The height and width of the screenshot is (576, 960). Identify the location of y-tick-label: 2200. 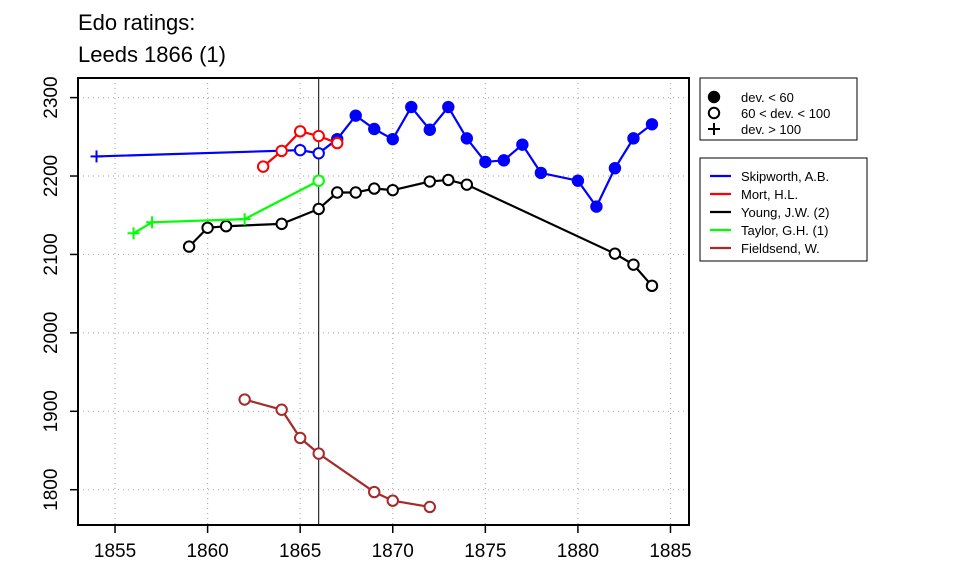
(51, 176).